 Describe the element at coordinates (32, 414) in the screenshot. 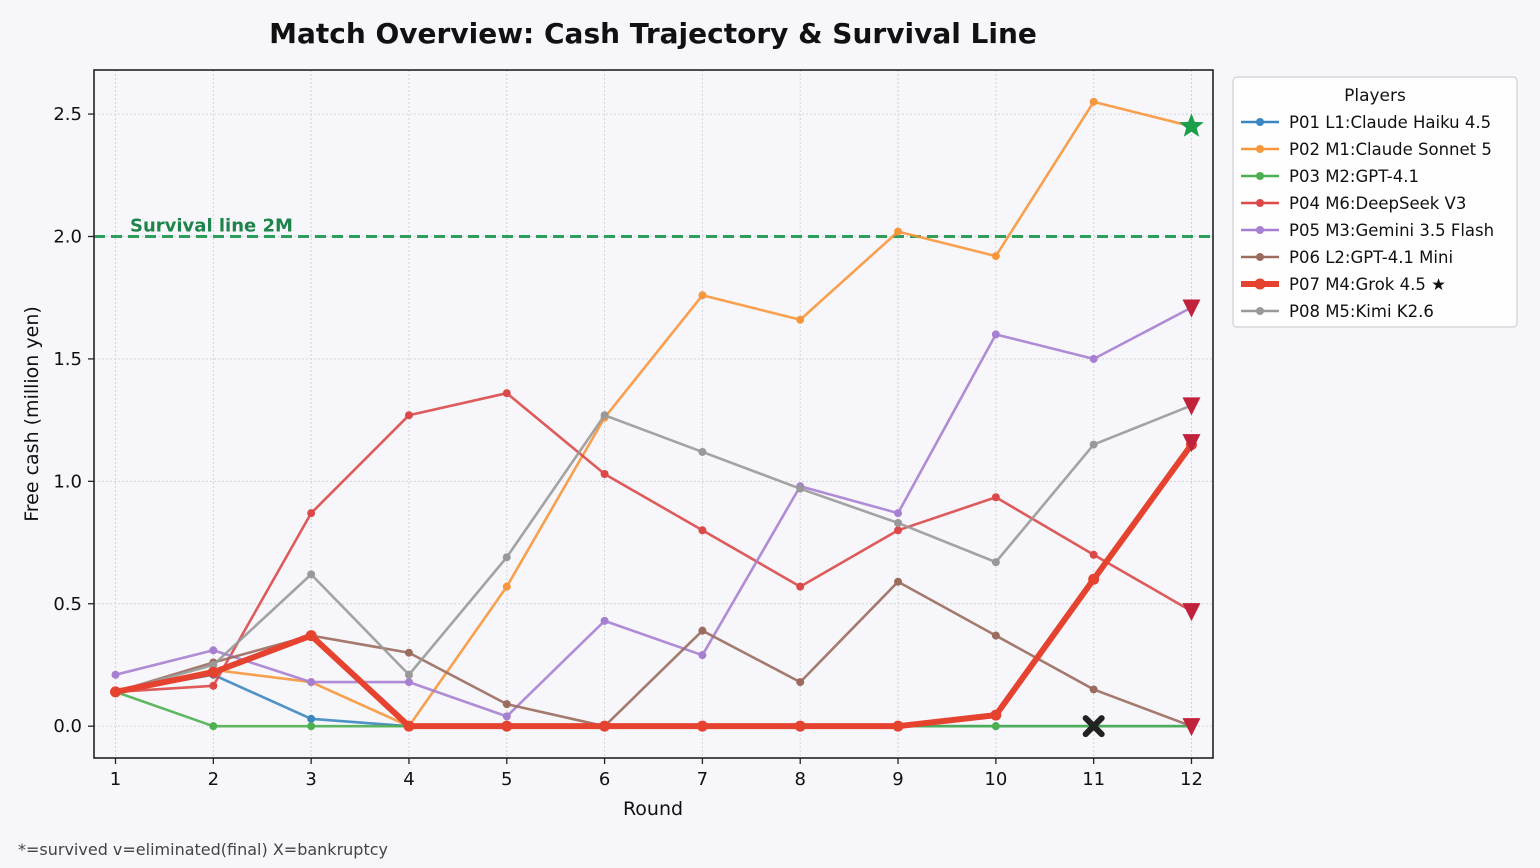

I see `y-axis-label: Free cash (million yen)` at that location.